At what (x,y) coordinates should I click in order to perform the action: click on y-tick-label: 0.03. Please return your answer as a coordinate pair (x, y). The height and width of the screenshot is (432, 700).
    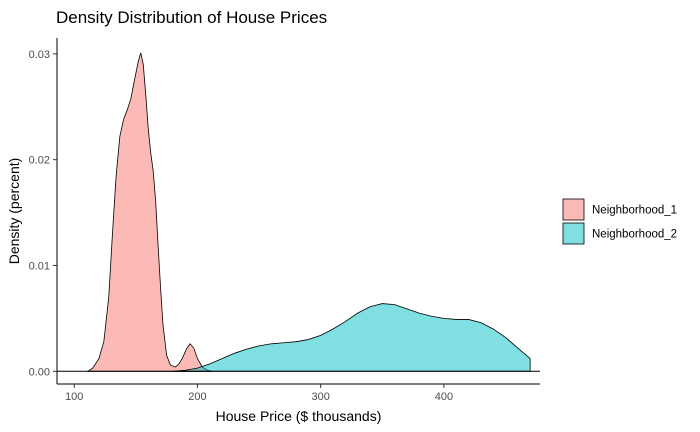
    Looking at the image, I should click on (39, 55).